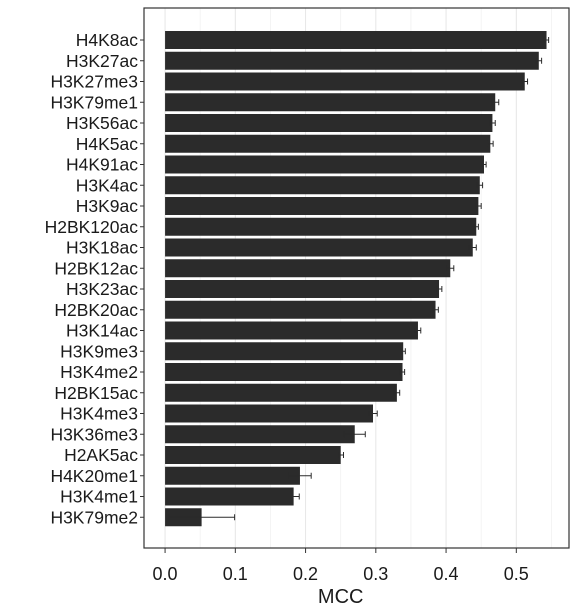 This screenshot has width=579, height=615. What do you see at coordinates (302, 289) in the screenshot?
I see `bar-H3K23ac` at bounding box center [302, 289].